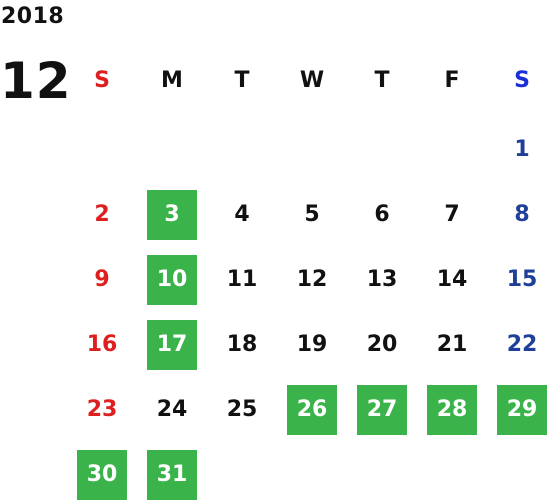 Image resolution: width=548 pixels, height=503 pixels. I want to click on weekday-header-fri: F, so click(452, 80).